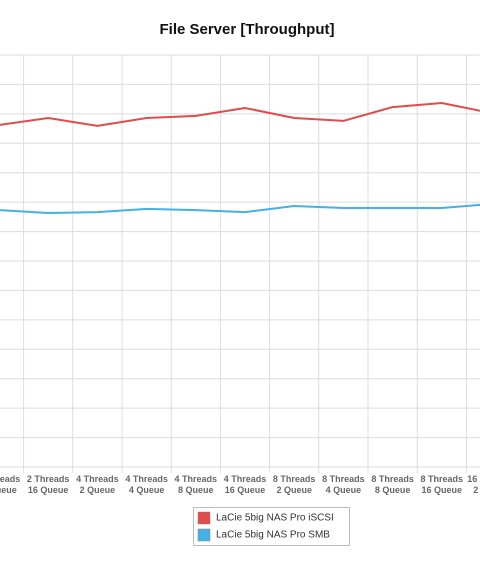 This screenshot has height=565, width=480. What do you see at coordinates (245, 484) in the screenshot?
I see `x-tick-label: 4 Threads 16 Queue` at bounding box center [245, 484].